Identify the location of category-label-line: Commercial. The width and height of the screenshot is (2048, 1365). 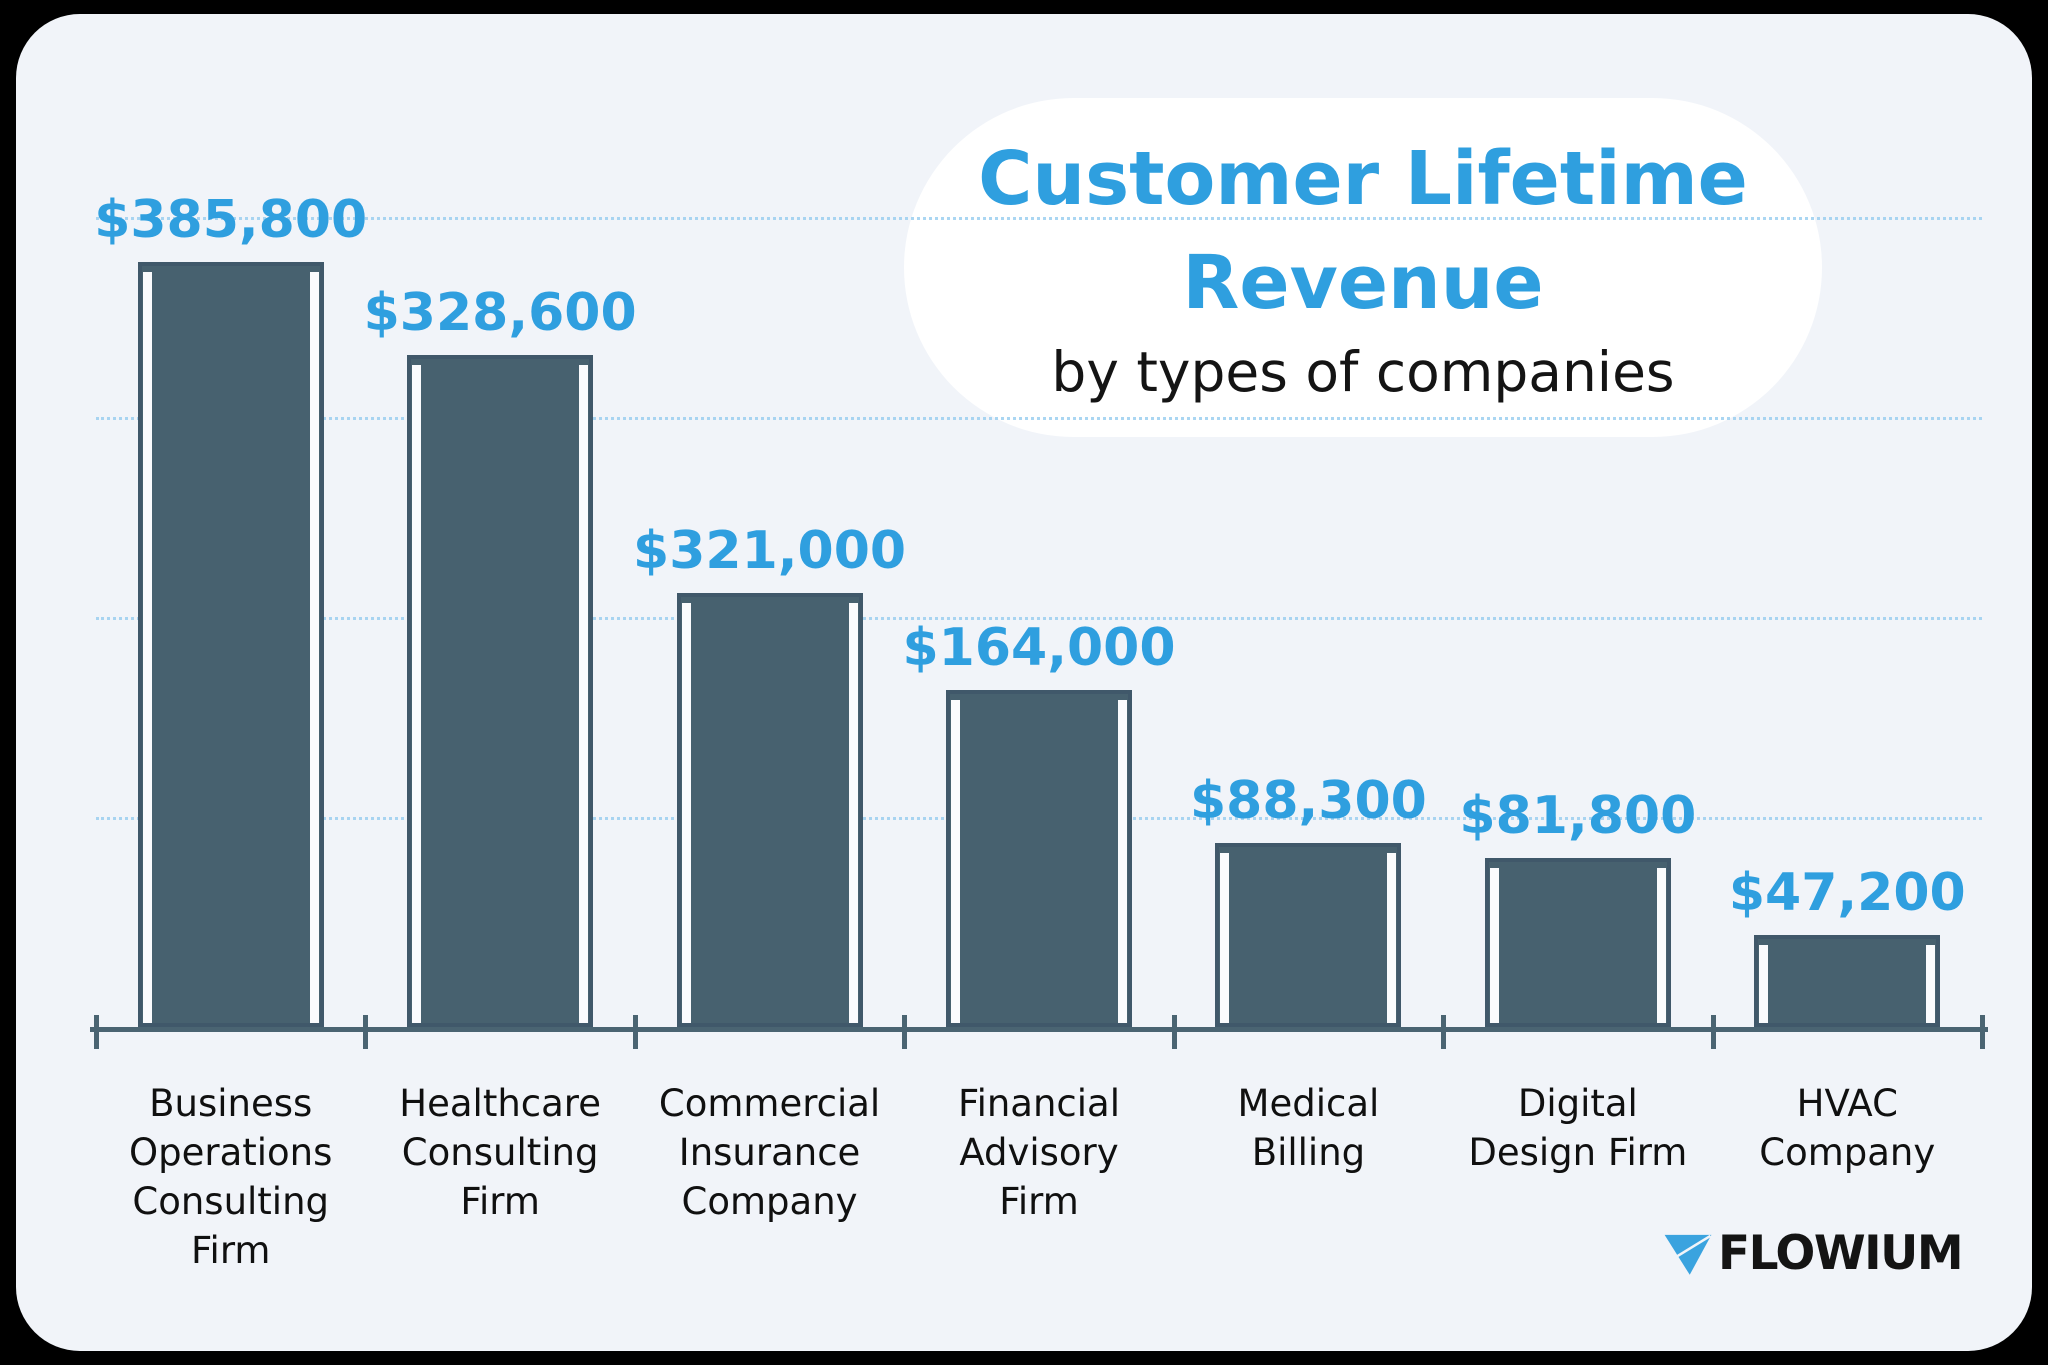
(769, 1103).